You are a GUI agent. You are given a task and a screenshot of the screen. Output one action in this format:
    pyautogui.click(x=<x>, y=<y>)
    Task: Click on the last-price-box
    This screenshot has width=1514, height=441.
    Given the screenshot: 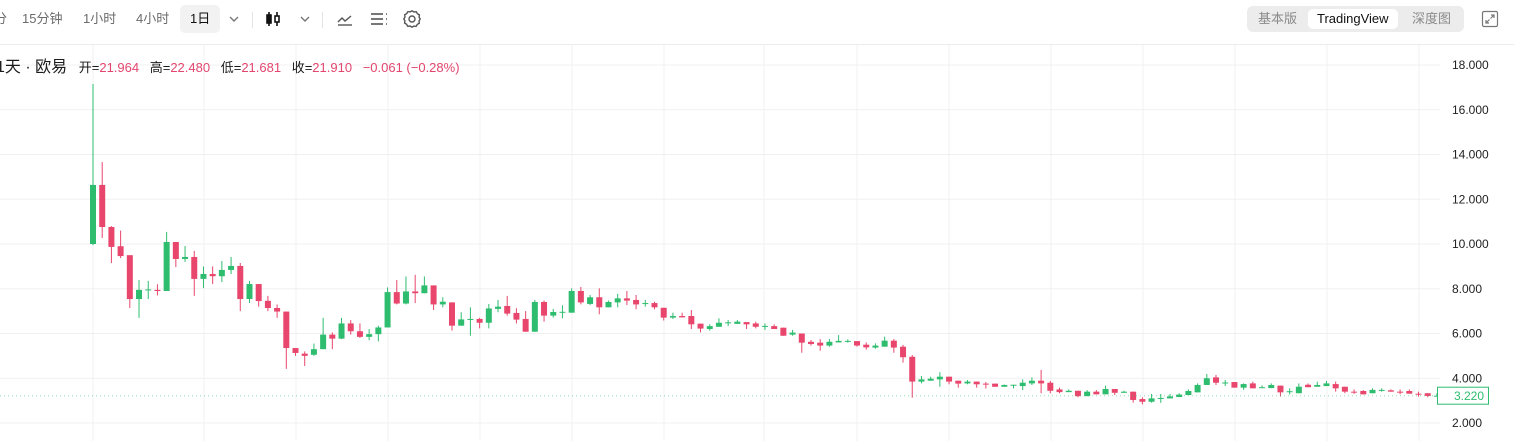 What is the action you would take?
    pyautogui.click(x=1463, y=395)
    